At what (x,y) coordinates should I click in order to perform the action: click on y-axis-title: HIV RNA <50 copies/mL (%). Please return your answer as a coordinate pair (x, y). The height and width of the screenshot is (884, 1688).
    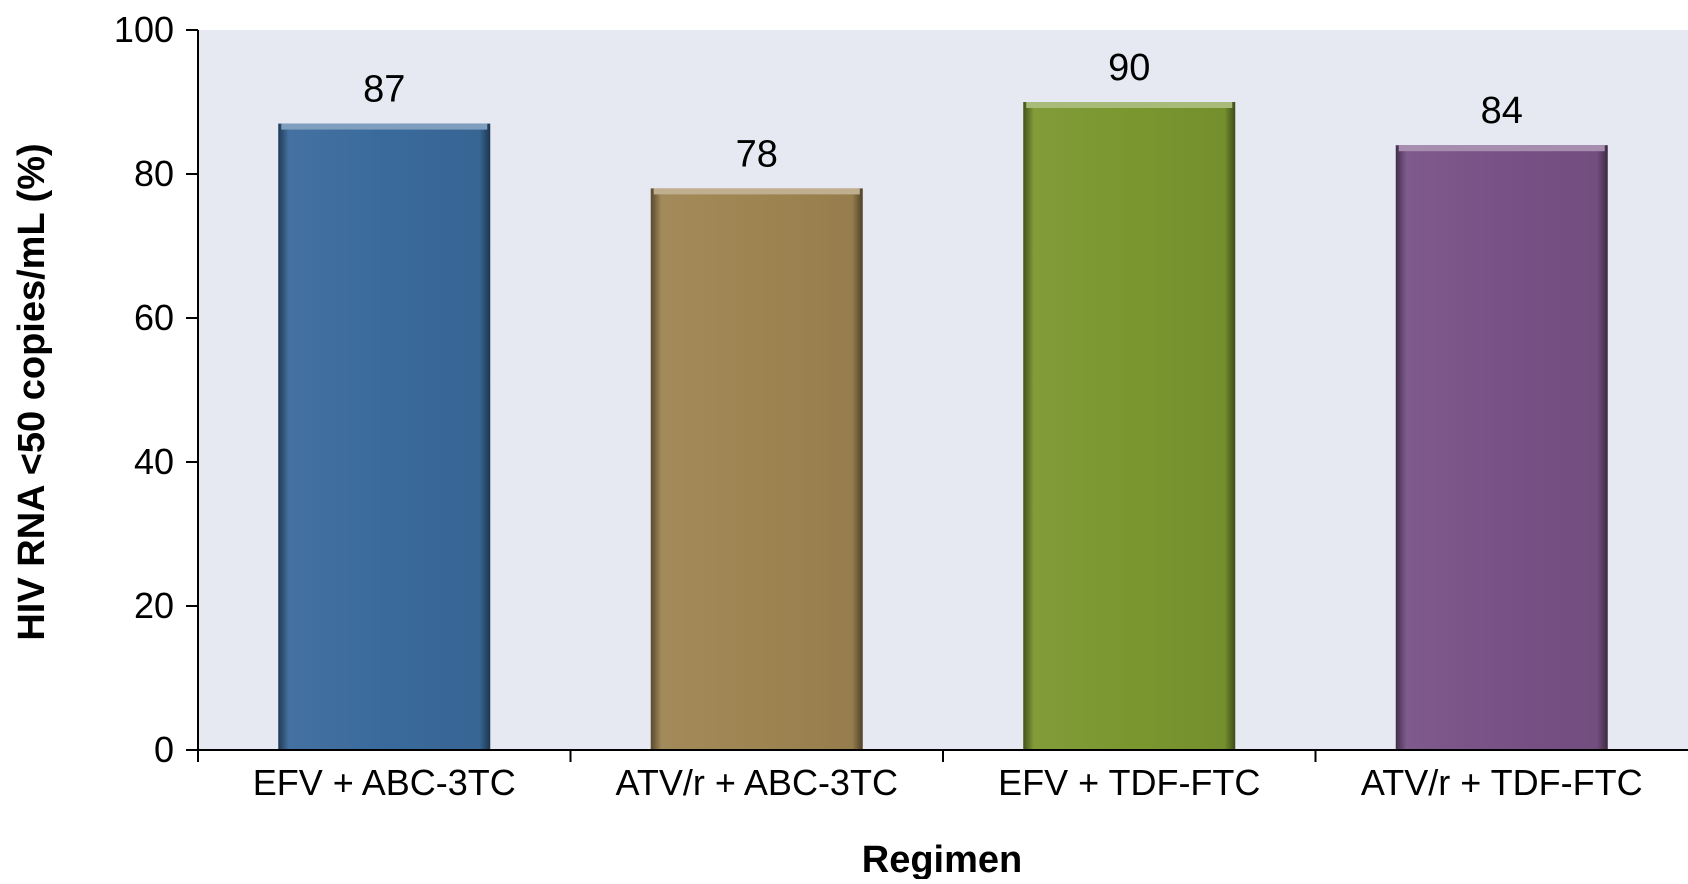
    Looking at the image, I should click on (32, 391).